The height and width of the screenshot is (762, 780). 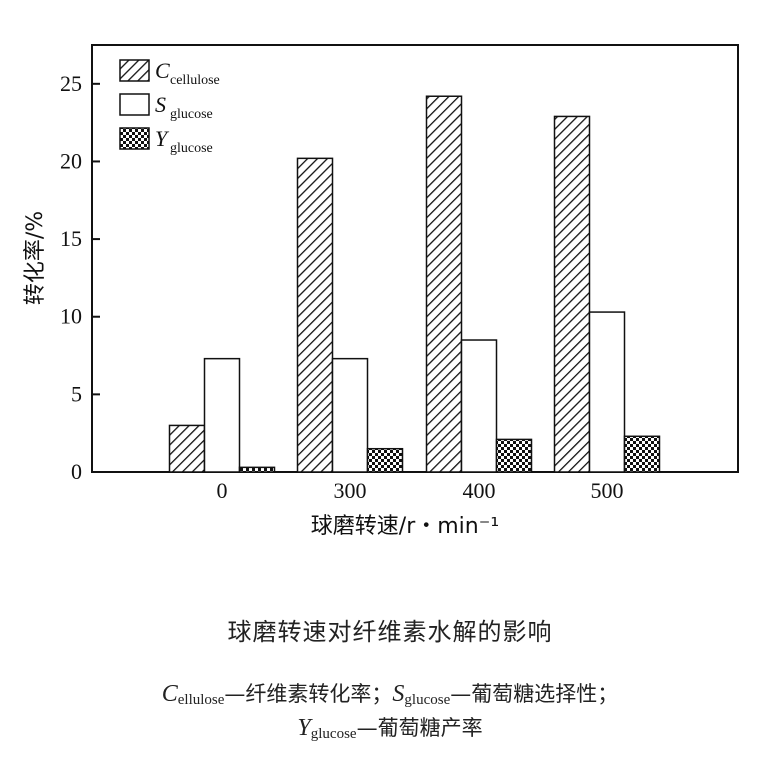 What do you see at coordinates (162, 138) in the screenshot?
I see `legend-symbol: Y` at bounding box center [162, 138].